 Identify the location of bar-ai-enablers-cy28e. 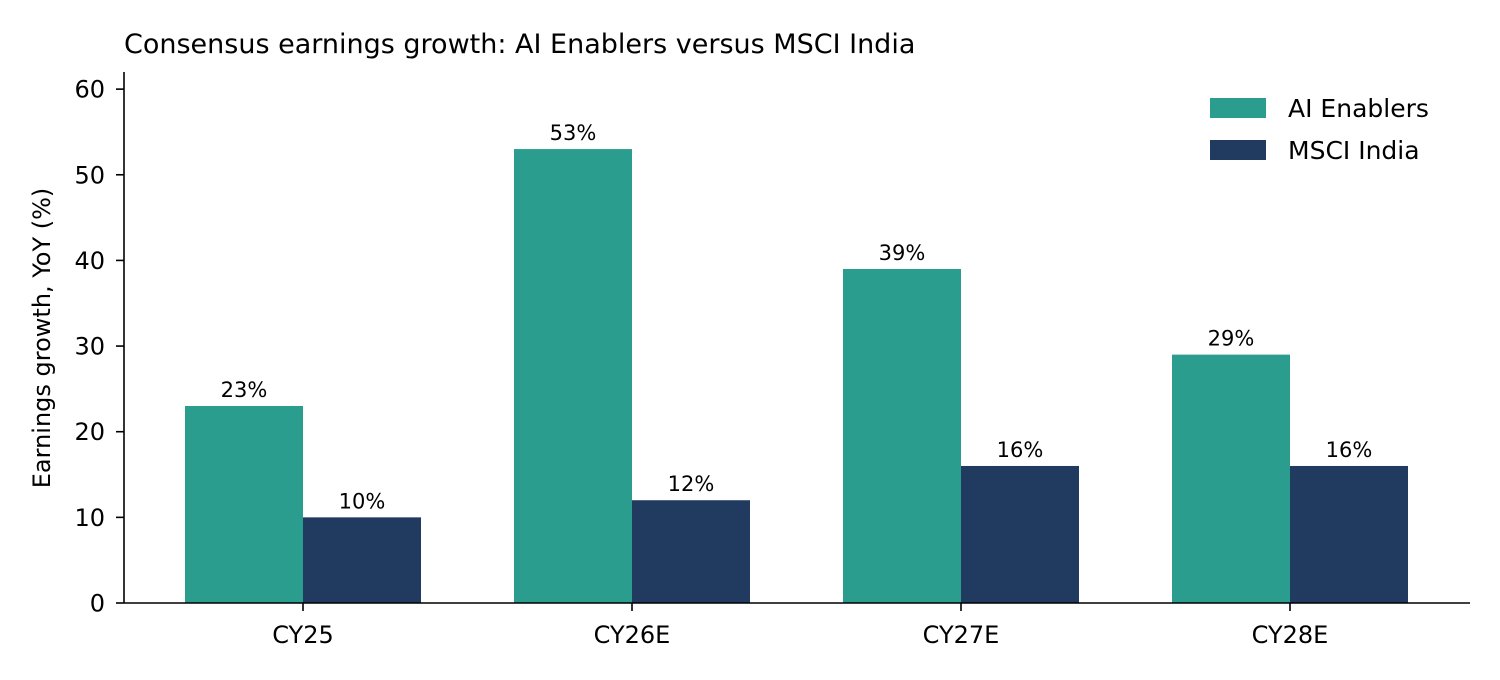
(1231, 478).